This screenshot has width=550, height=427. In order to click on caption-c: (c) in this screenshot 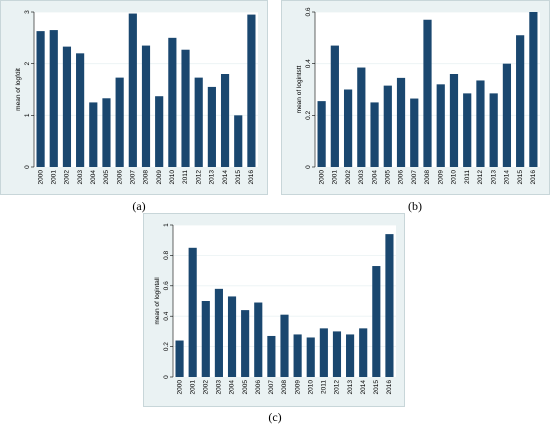, I will do `click(275, 417)`.